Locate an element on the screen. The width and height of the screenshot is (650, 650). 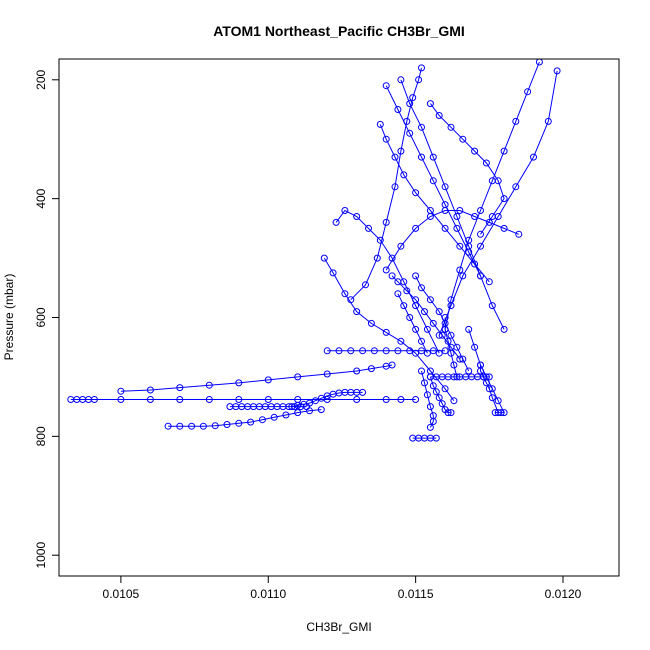
y-tick-label: 1000 is located at coordinates (41, 555).